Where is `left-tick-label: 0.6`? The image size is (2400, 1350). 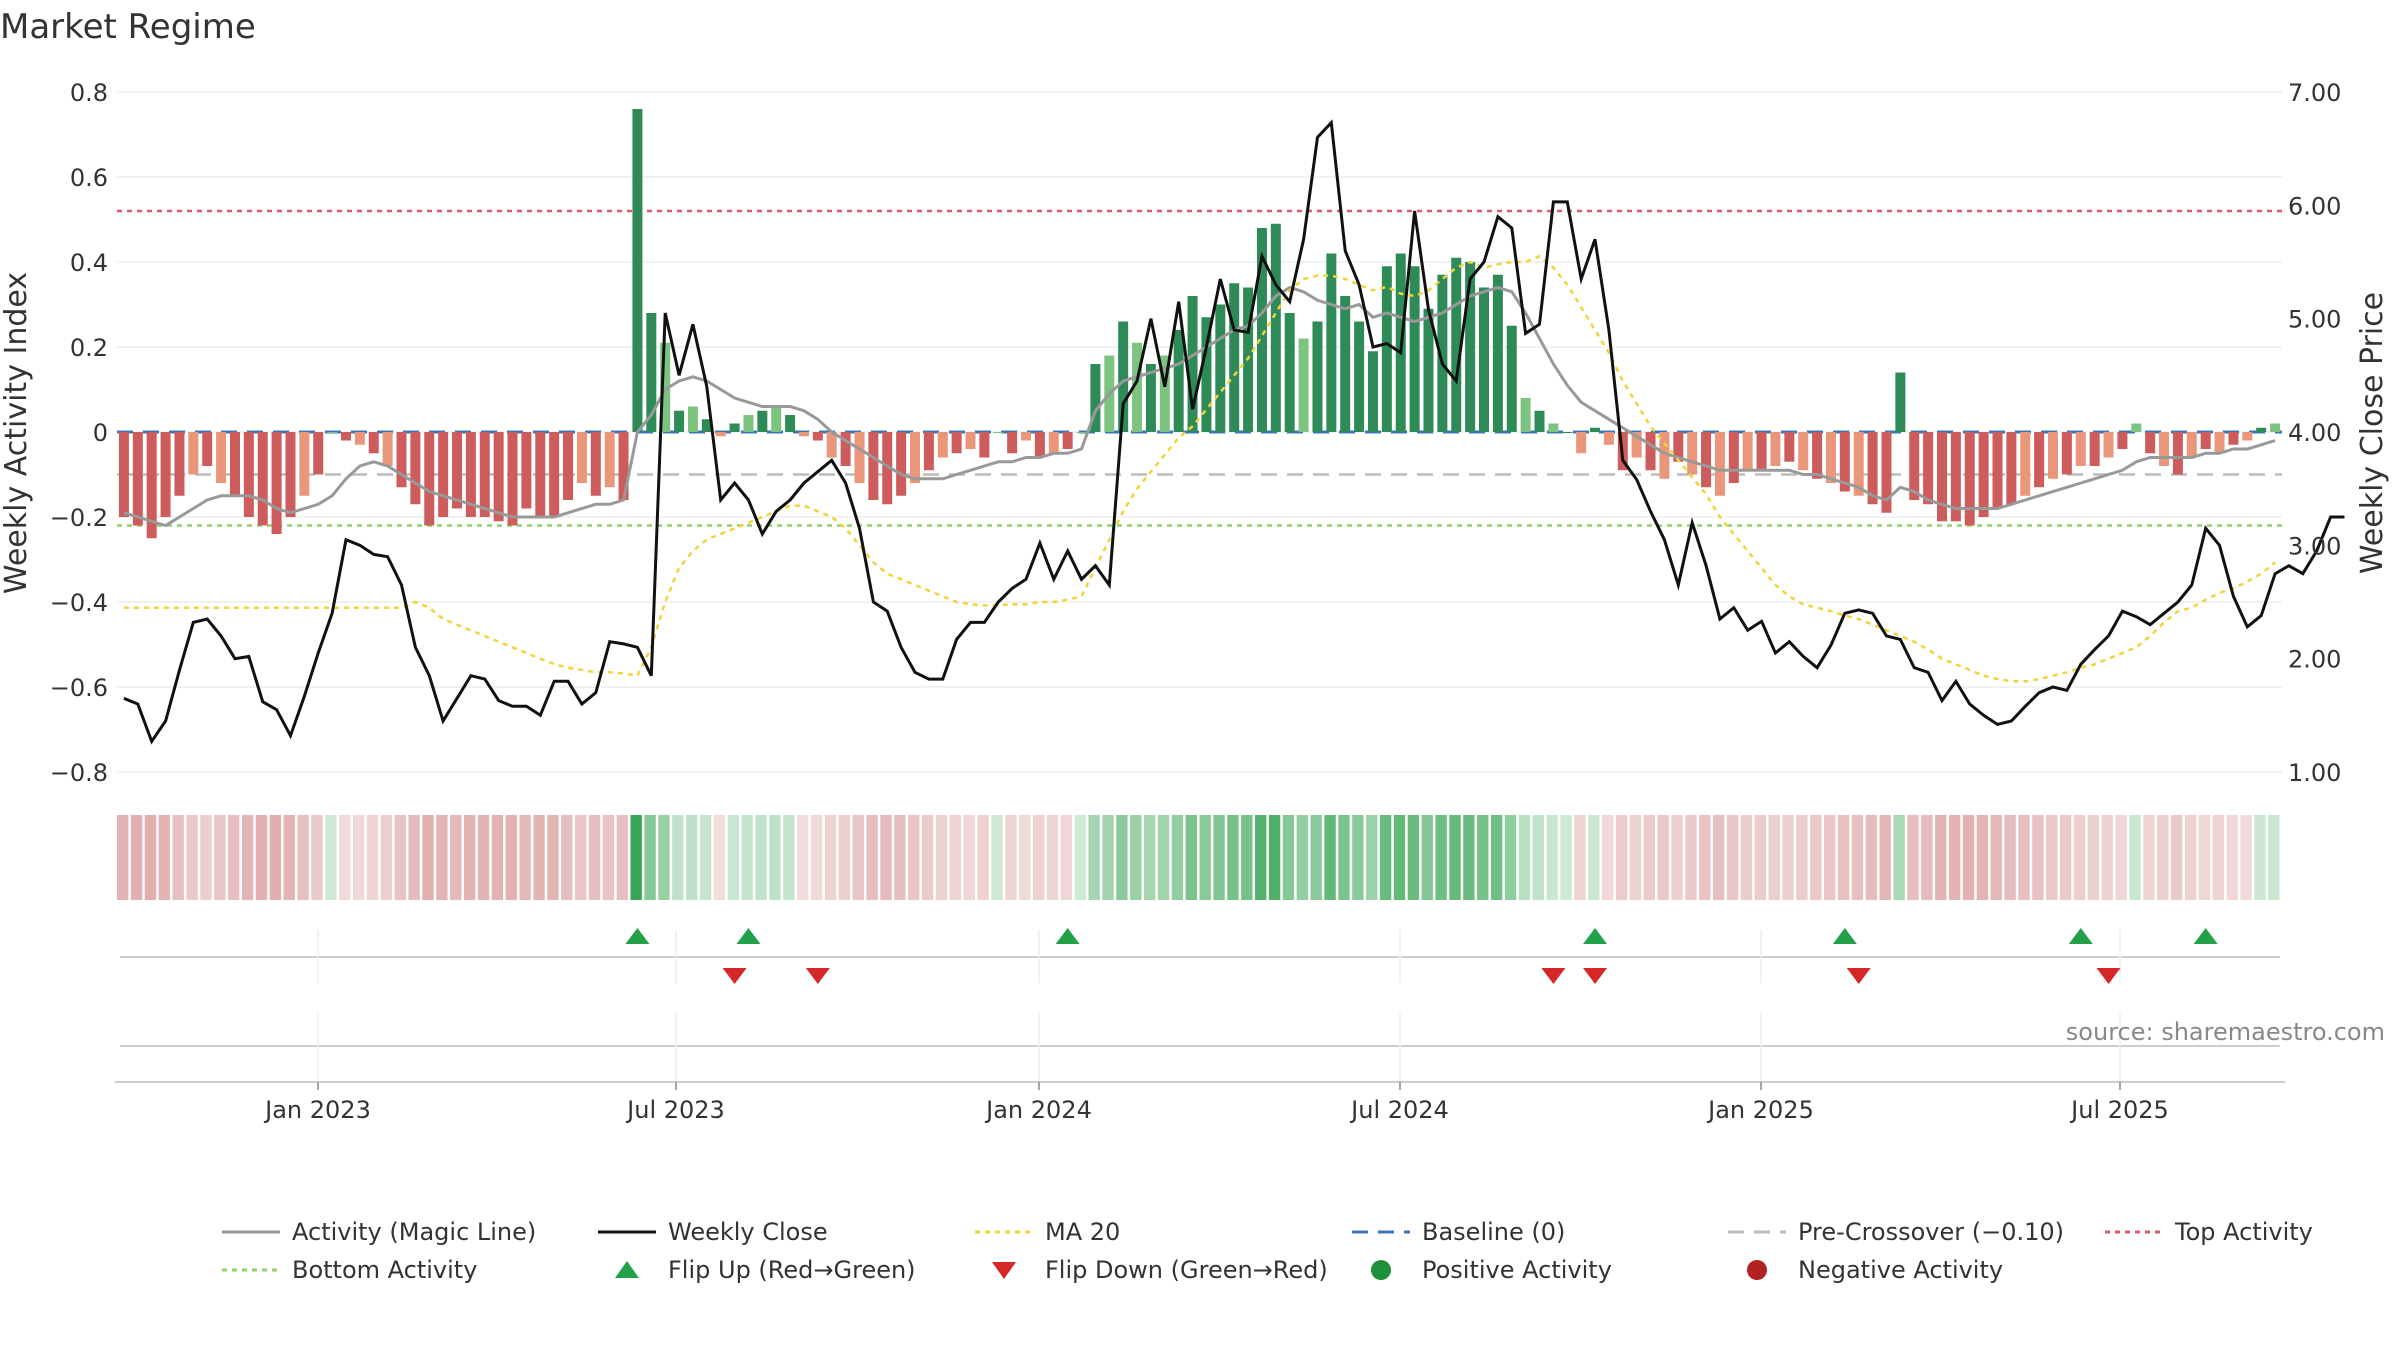
left-tick-label: 0.6 is located at coordinates (89, 178).